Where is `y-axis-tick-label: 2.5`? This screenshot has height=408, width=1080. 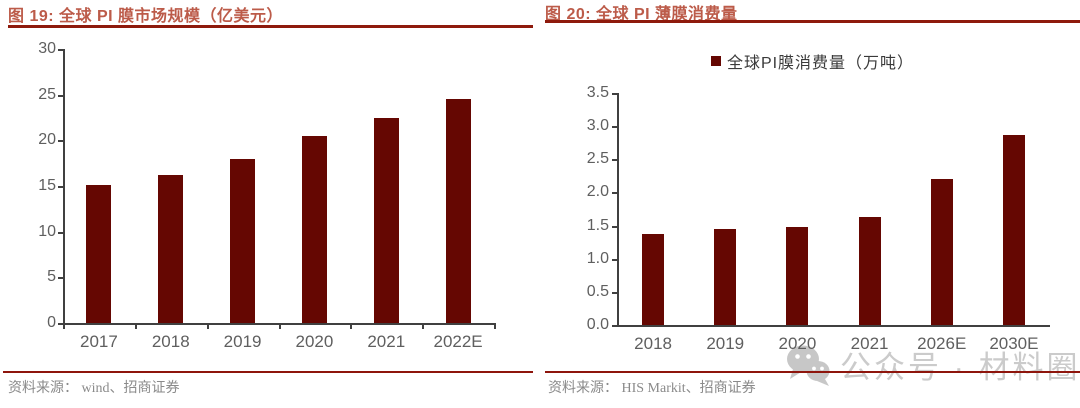
y-axis-tick-label: 2.5 is located at coordinates (597, 159).